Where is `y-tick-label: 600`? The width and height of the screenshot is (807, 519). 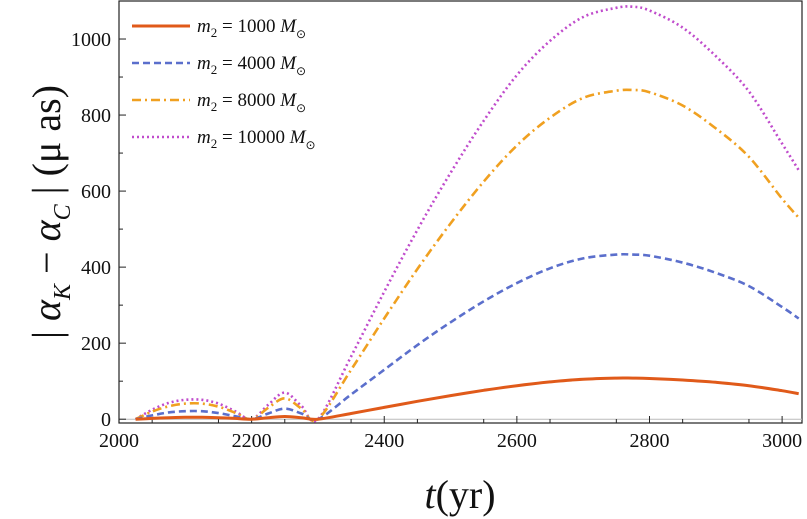 y-tick-label: 600 is located at coordinates (96, 192).